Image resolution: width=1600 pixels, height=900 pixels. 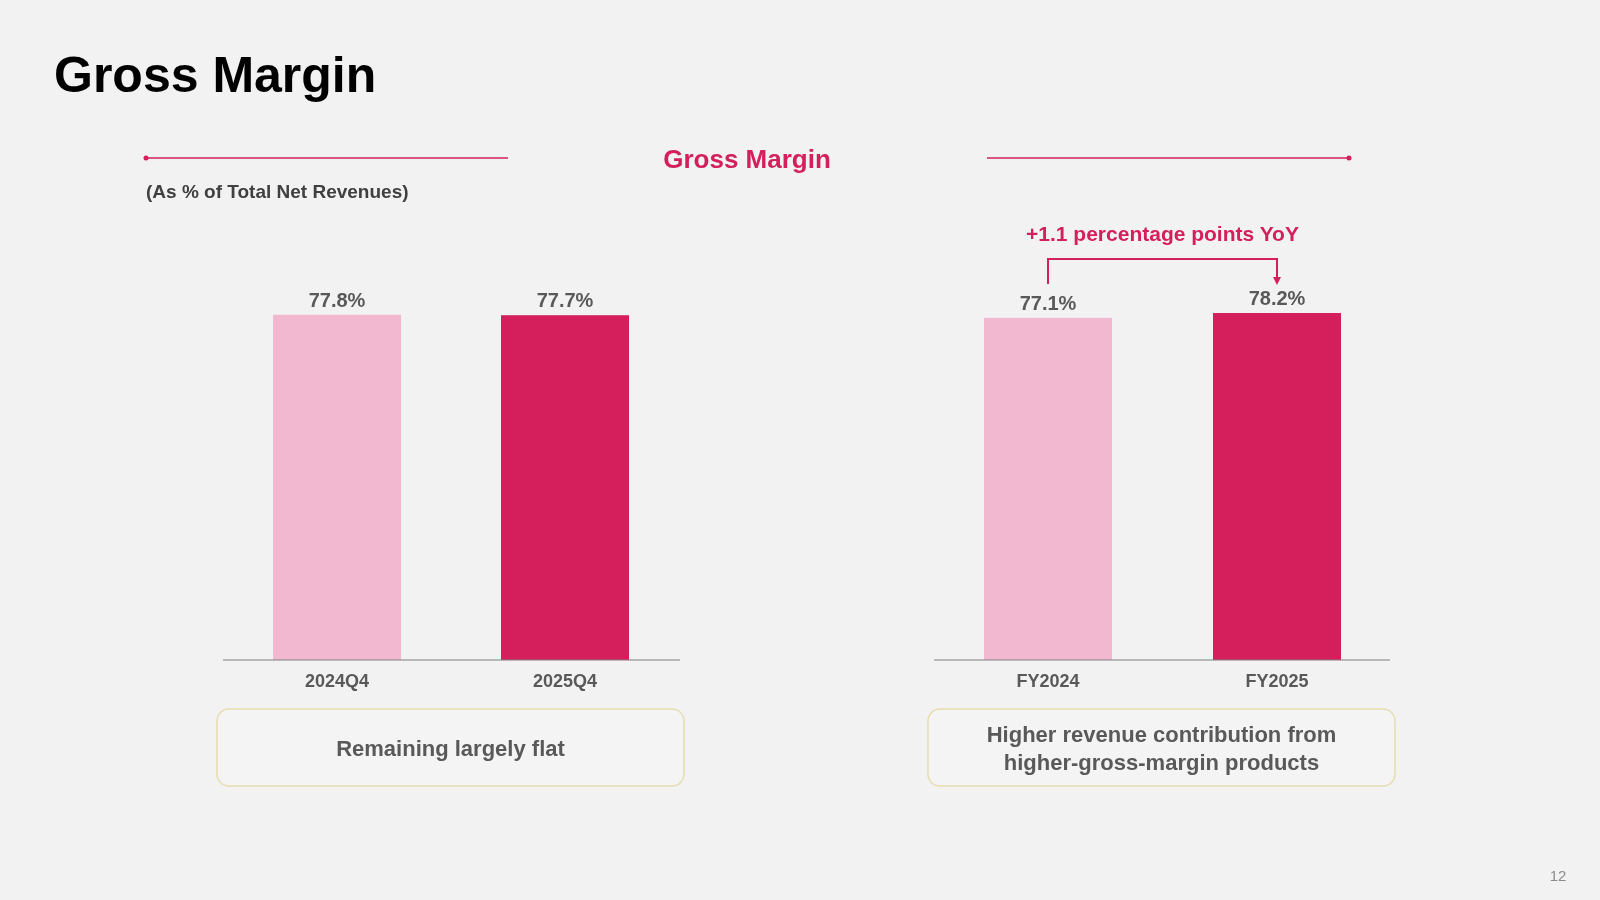 I want to click on text: Gross Margin, so click(x=747, y=159).